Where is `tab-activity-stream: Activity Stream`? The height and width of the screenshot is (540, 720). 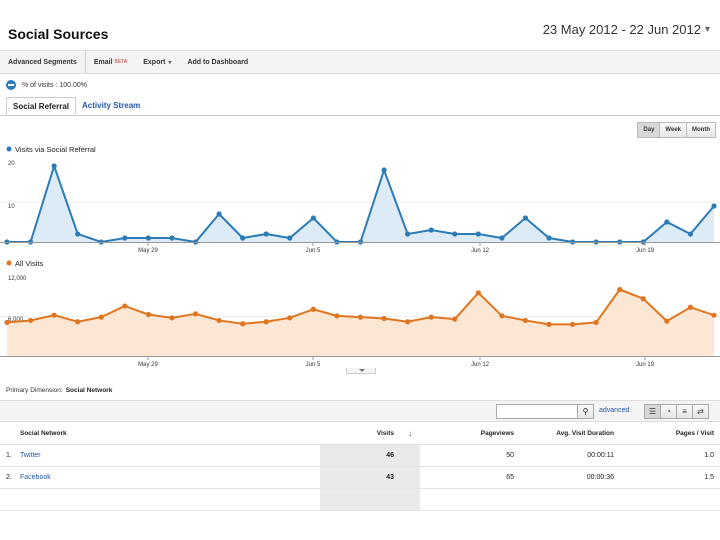
tab-activity-stream: Activity Stream is located at coordinates (111, 105).